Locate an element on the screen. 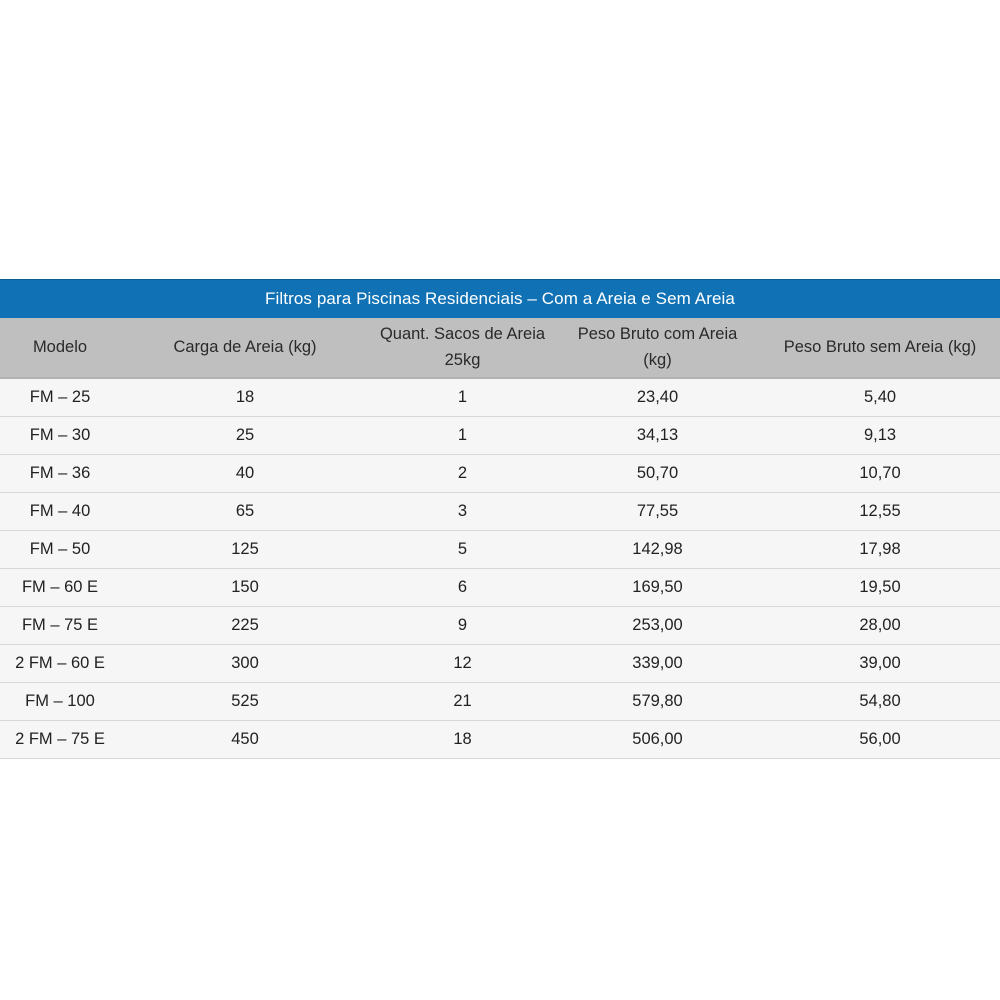  table-cell: 17,98 is located at coordinates (880, 549).